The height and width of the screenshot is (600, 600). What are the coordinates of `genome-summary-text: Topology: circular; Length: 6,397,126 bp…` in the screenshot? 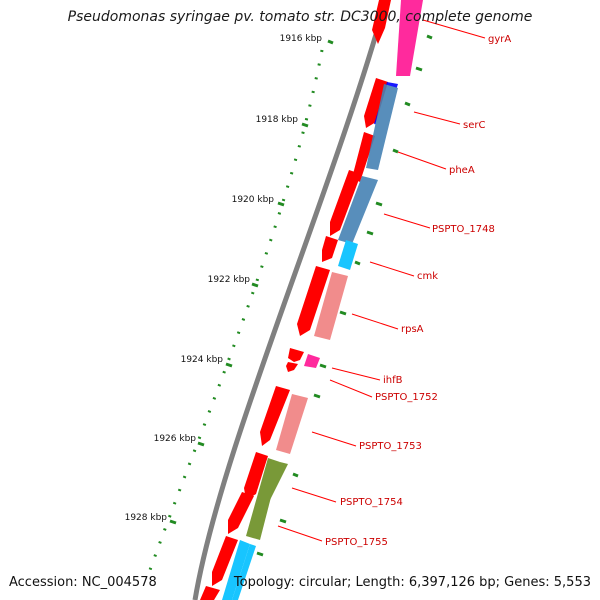 It's located at (412, 582).